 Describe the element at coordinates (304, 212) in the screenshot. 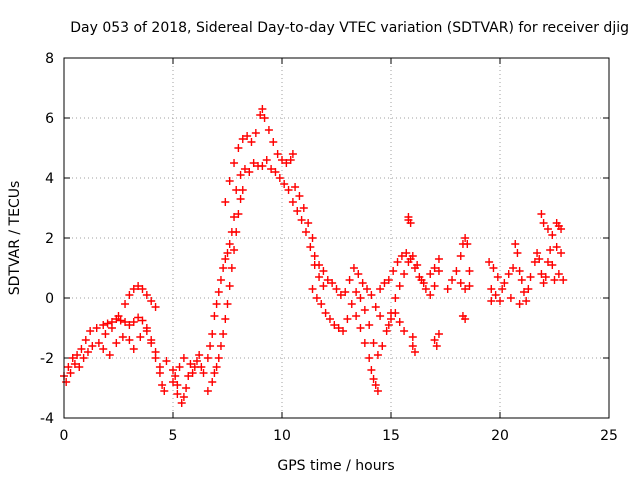

I see `series-trace-i` at that location.